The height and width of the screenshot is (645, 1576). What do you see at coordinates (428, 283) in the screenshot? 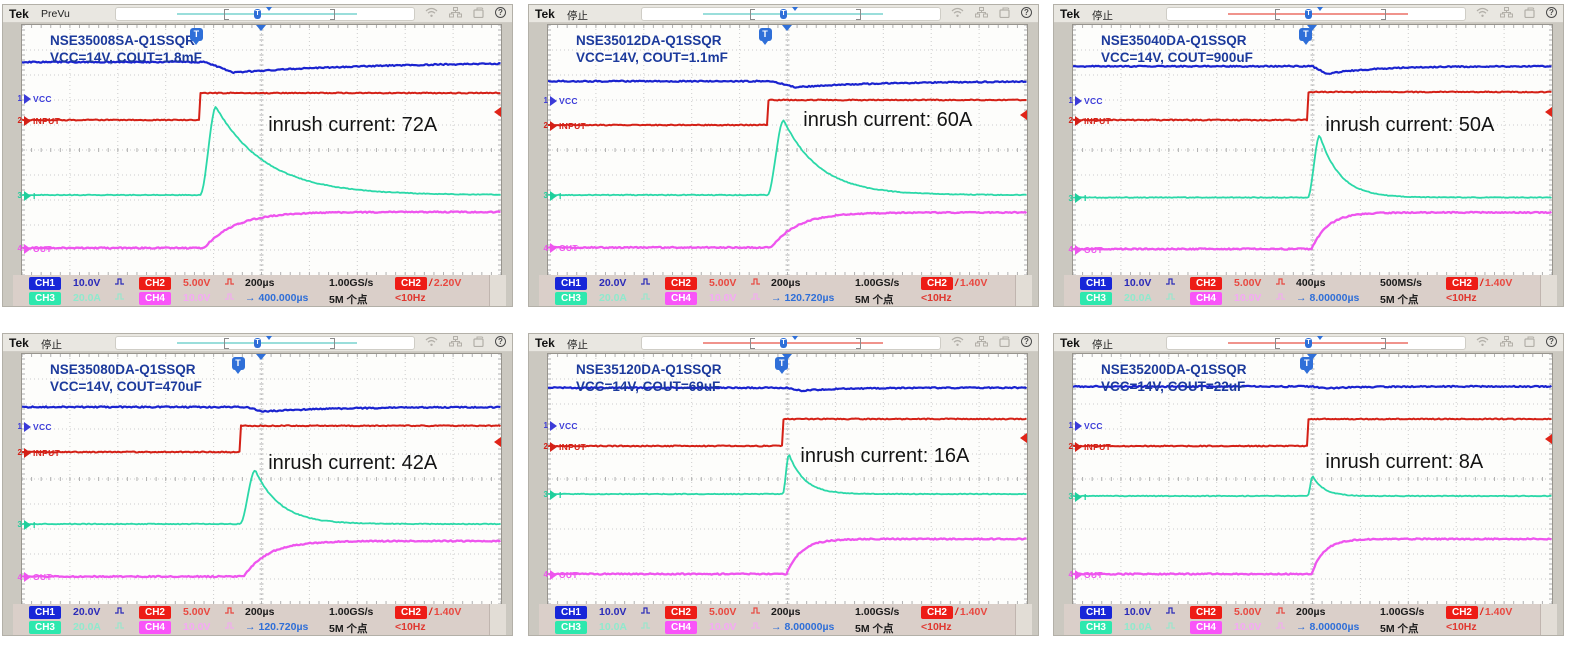
I see `trigger-readout: CH2/2.20V` at bounding box center [428, 283].